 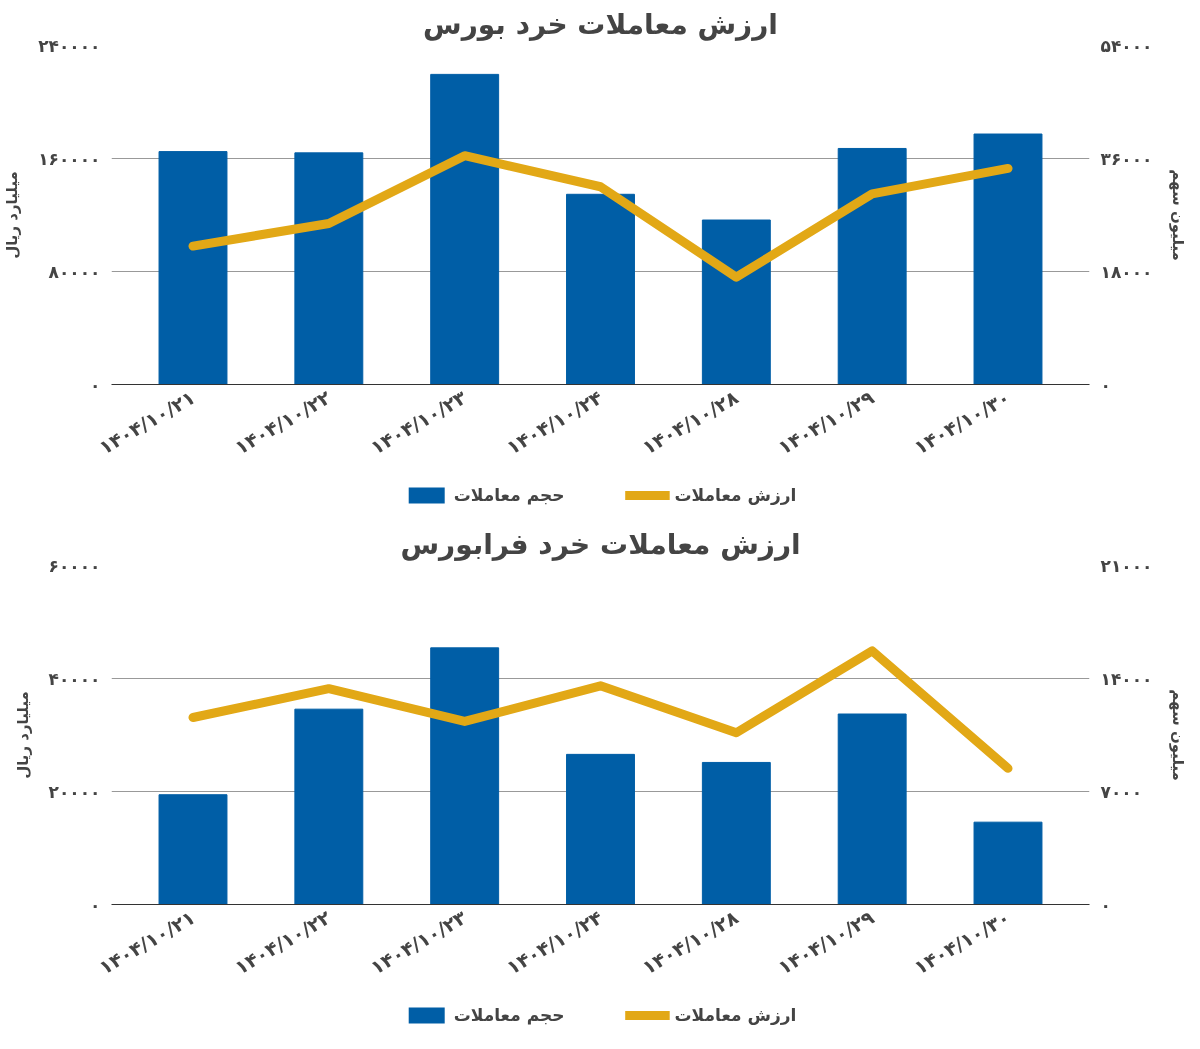 I want to click on chart-title: ارزش معاملات خرد بورس, so click(x=600, y=24).